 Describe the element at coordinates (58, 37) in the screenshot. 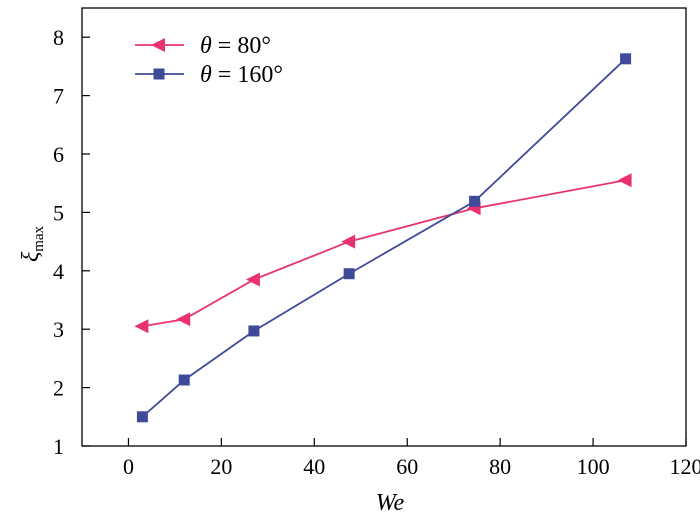

I see `y-tick-label: 8` at that location.